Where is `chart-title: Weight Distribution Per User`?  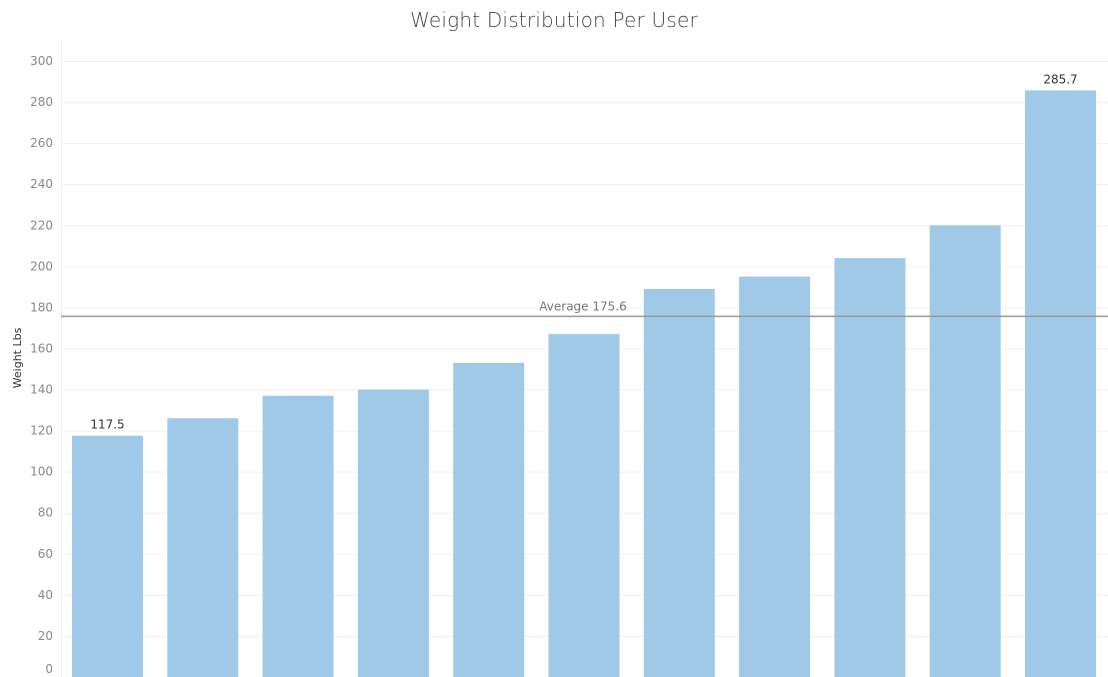
chart-title: Weight Distribution Per User is located at coordinates (554, 20).